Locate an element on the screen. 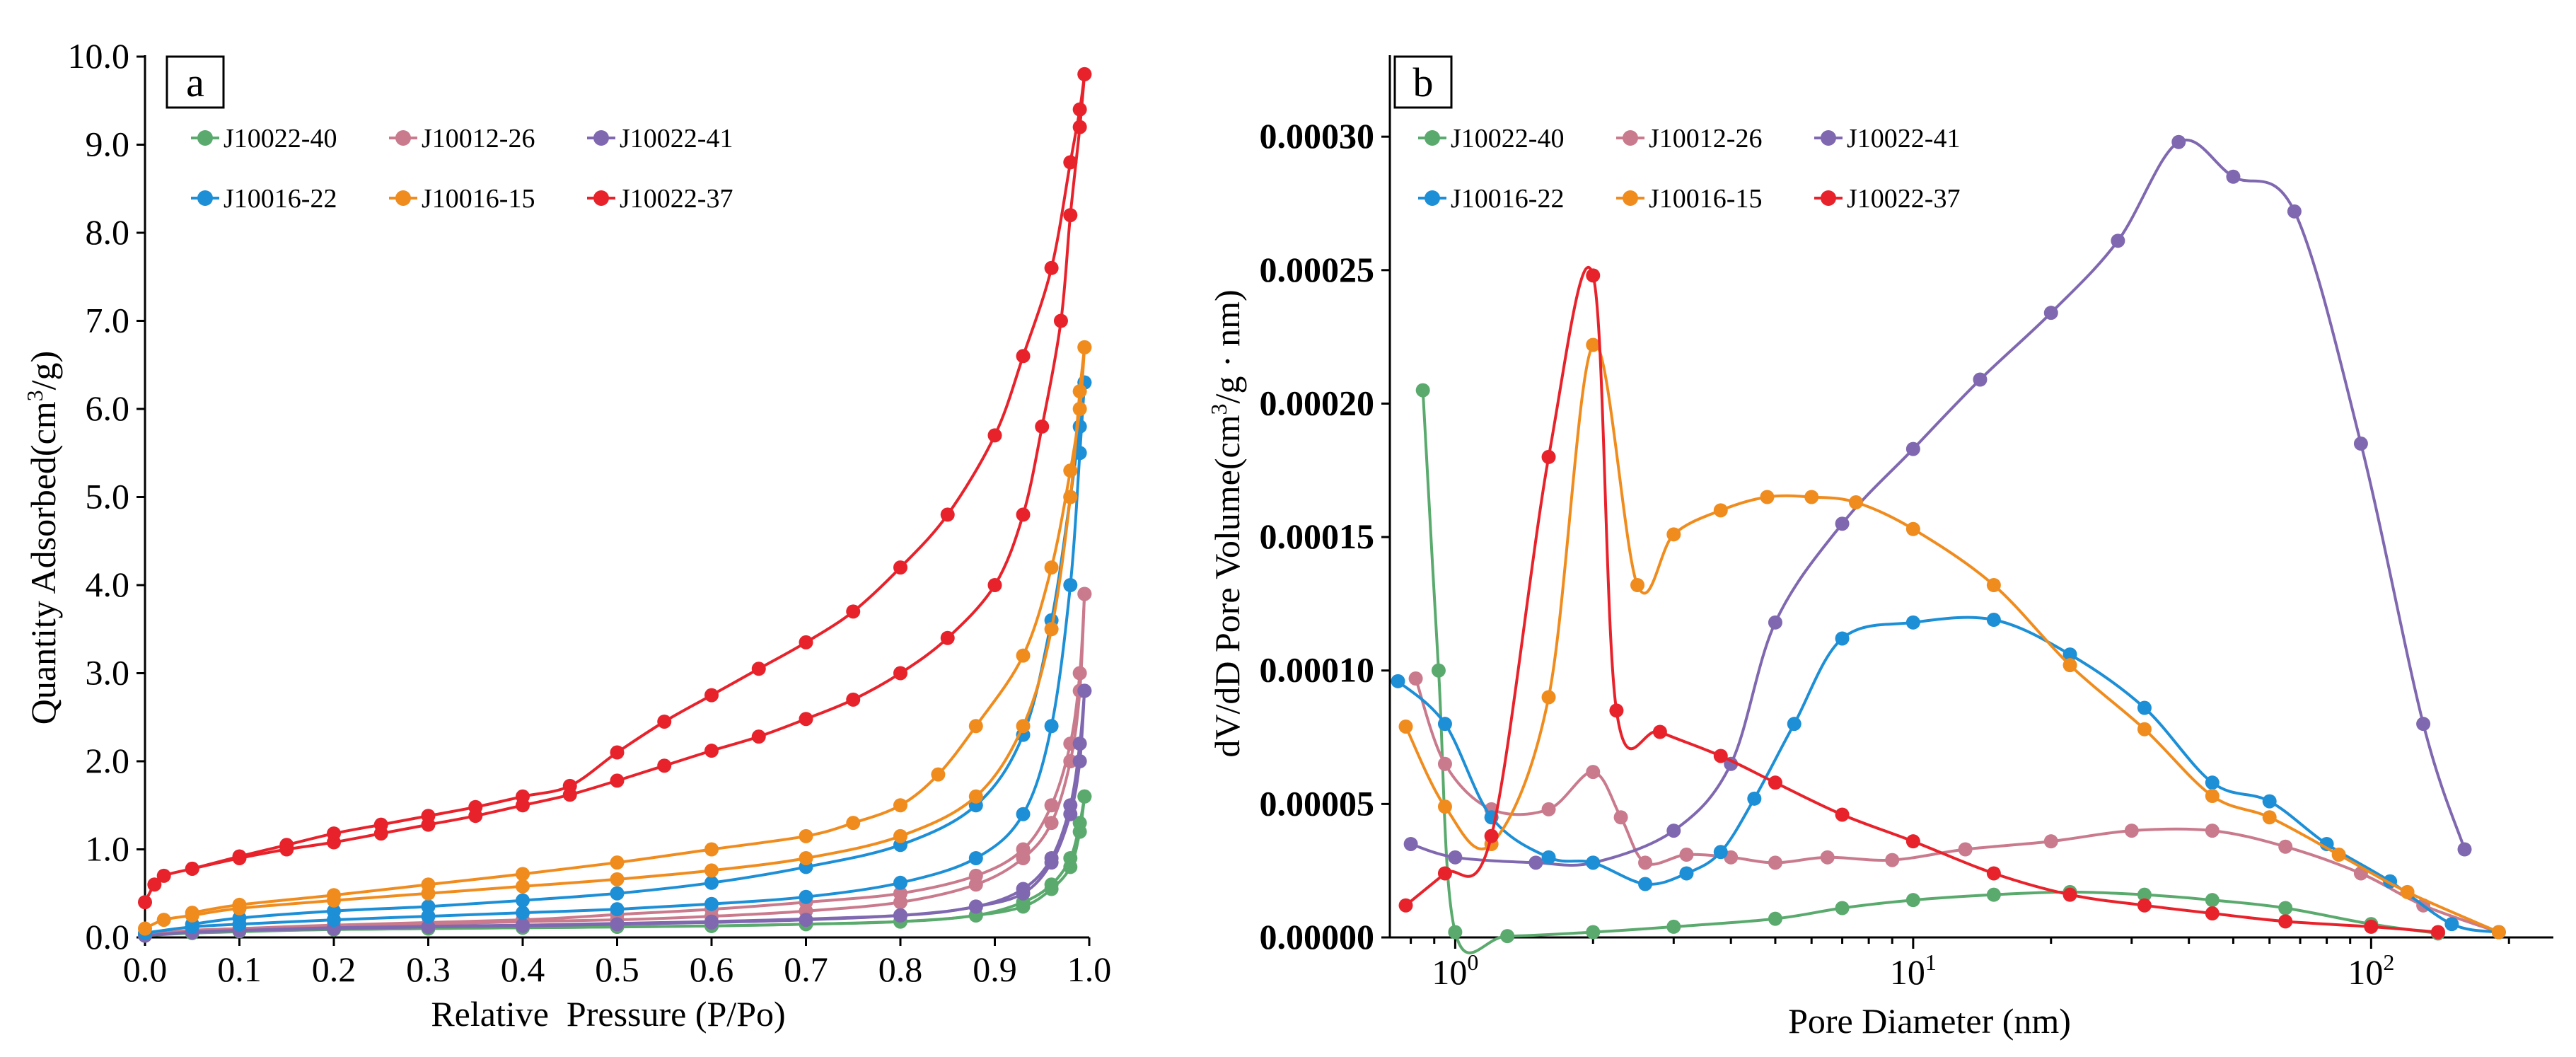 Image resolution: width=2576 pixels, height=1057 pixels. panel-b-x-tick-base: 10 is located at coordinates (1907, 972).